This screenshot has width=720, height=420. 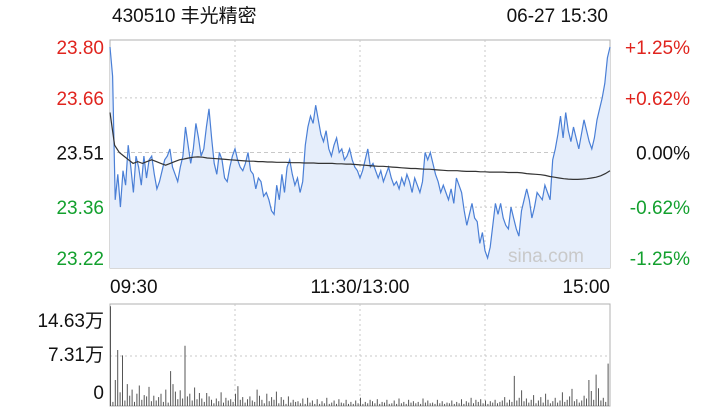 What do you see at coordinates (134, 287) in the screenshot?
I see `time-tick-open: 09:30` at bounding box center [134, 287].